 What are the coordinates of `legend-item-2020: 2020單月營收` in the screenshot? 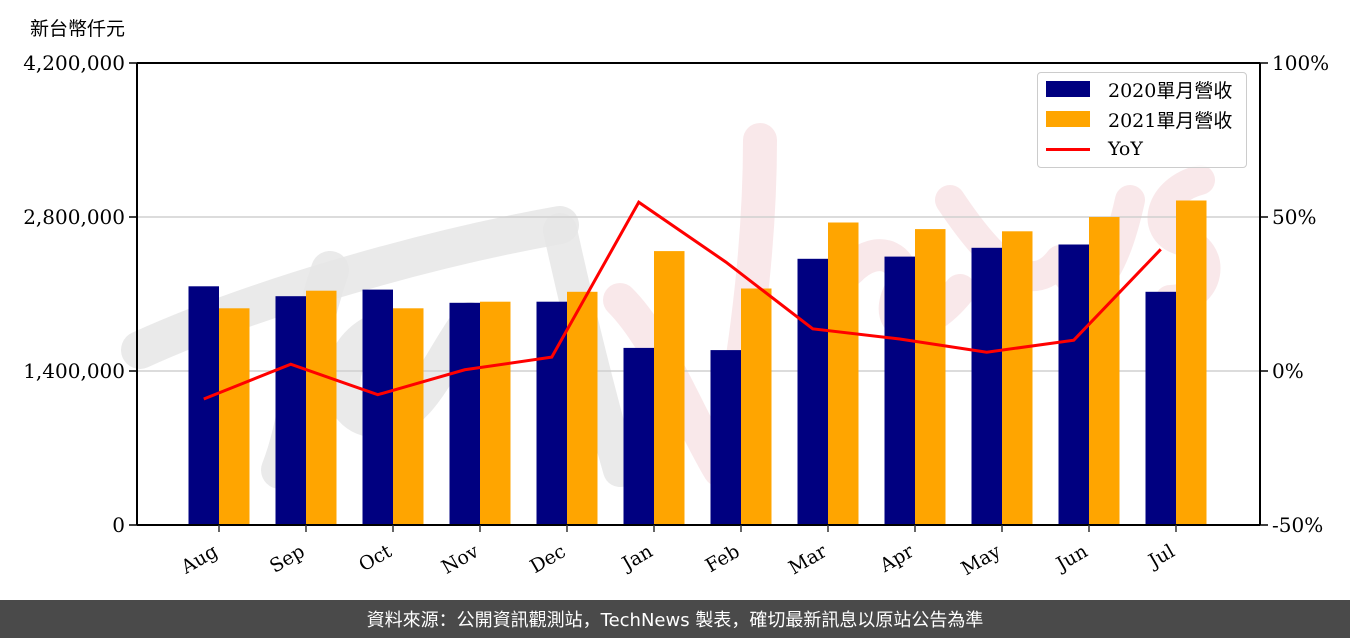 It's located at (1139, 89).